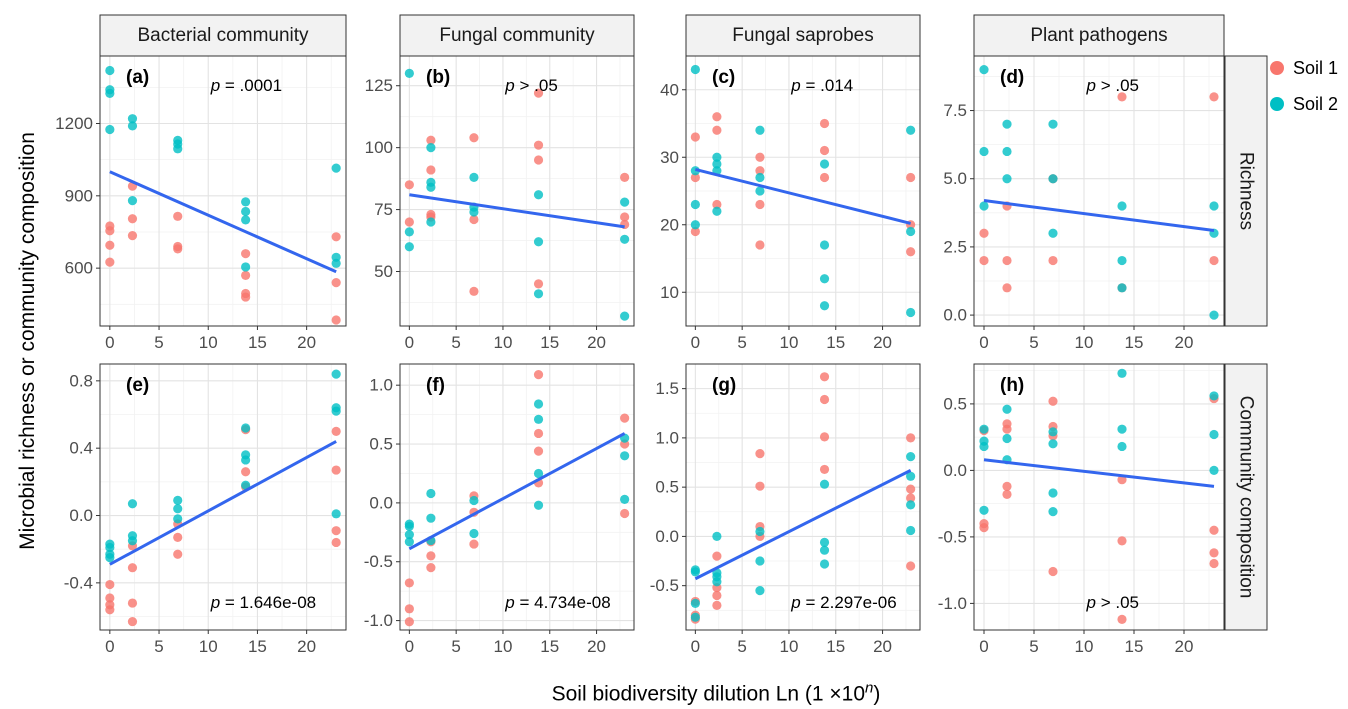 Image resolution: width=1348 pixels, height=709 pixels. What do you see at coordinates (1246, 497) in the screenshot?
I see `row-strip: Community composition` at bounding box center [1246, 497].